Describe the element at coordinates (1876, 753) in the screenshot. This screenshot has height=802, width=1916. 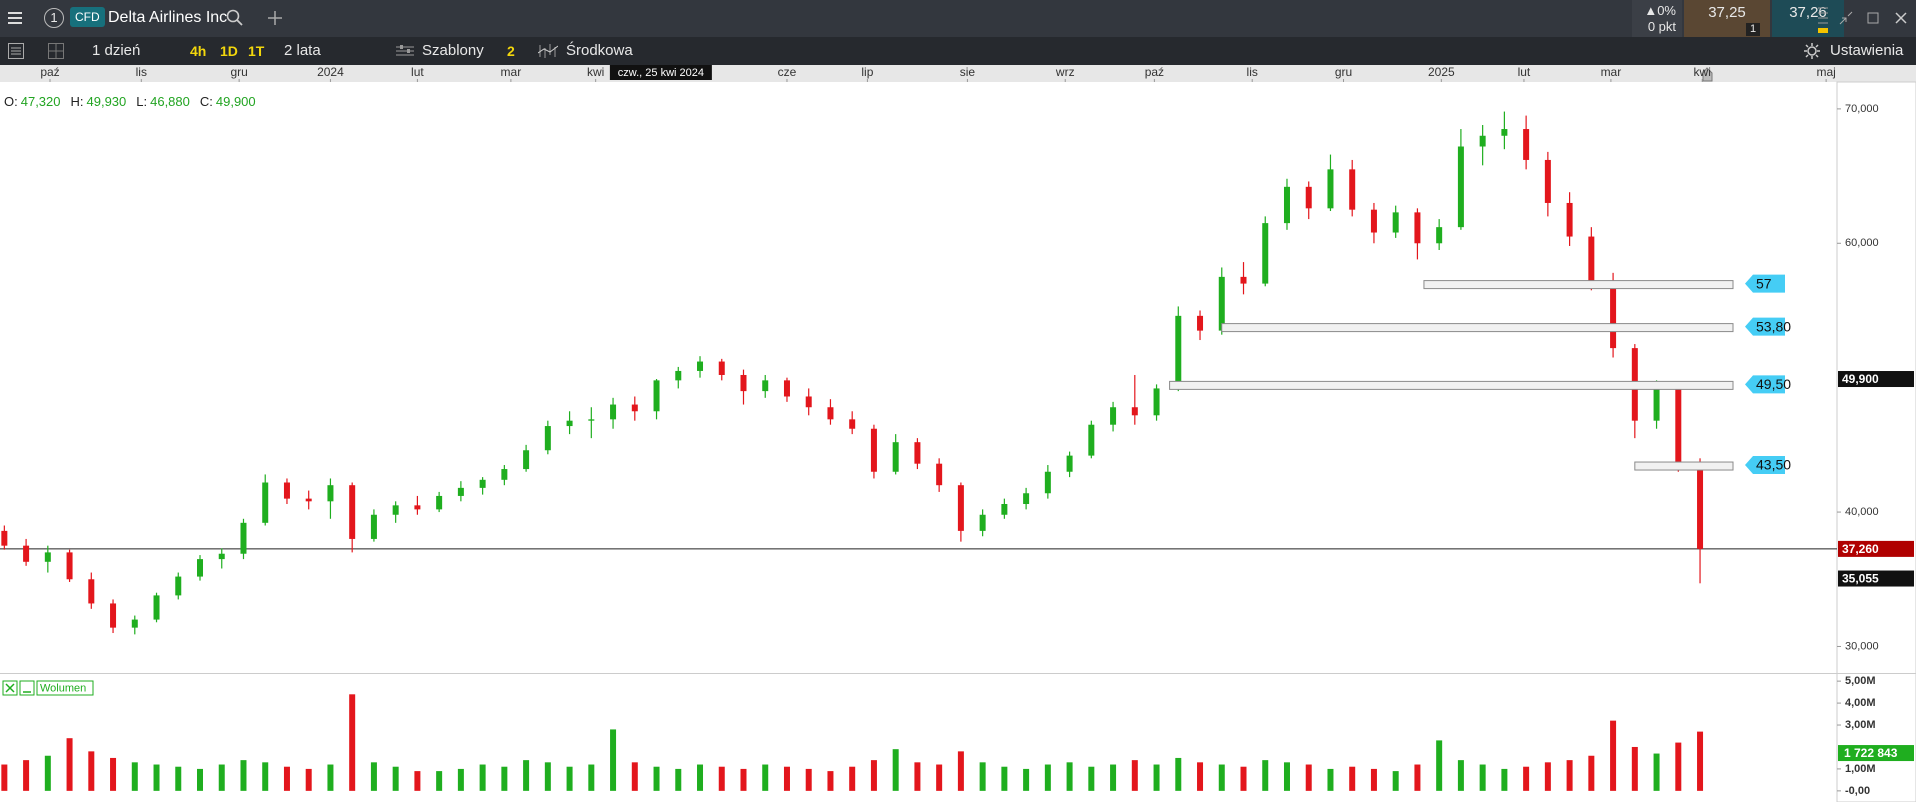
I see `volume-last-box` at that location.